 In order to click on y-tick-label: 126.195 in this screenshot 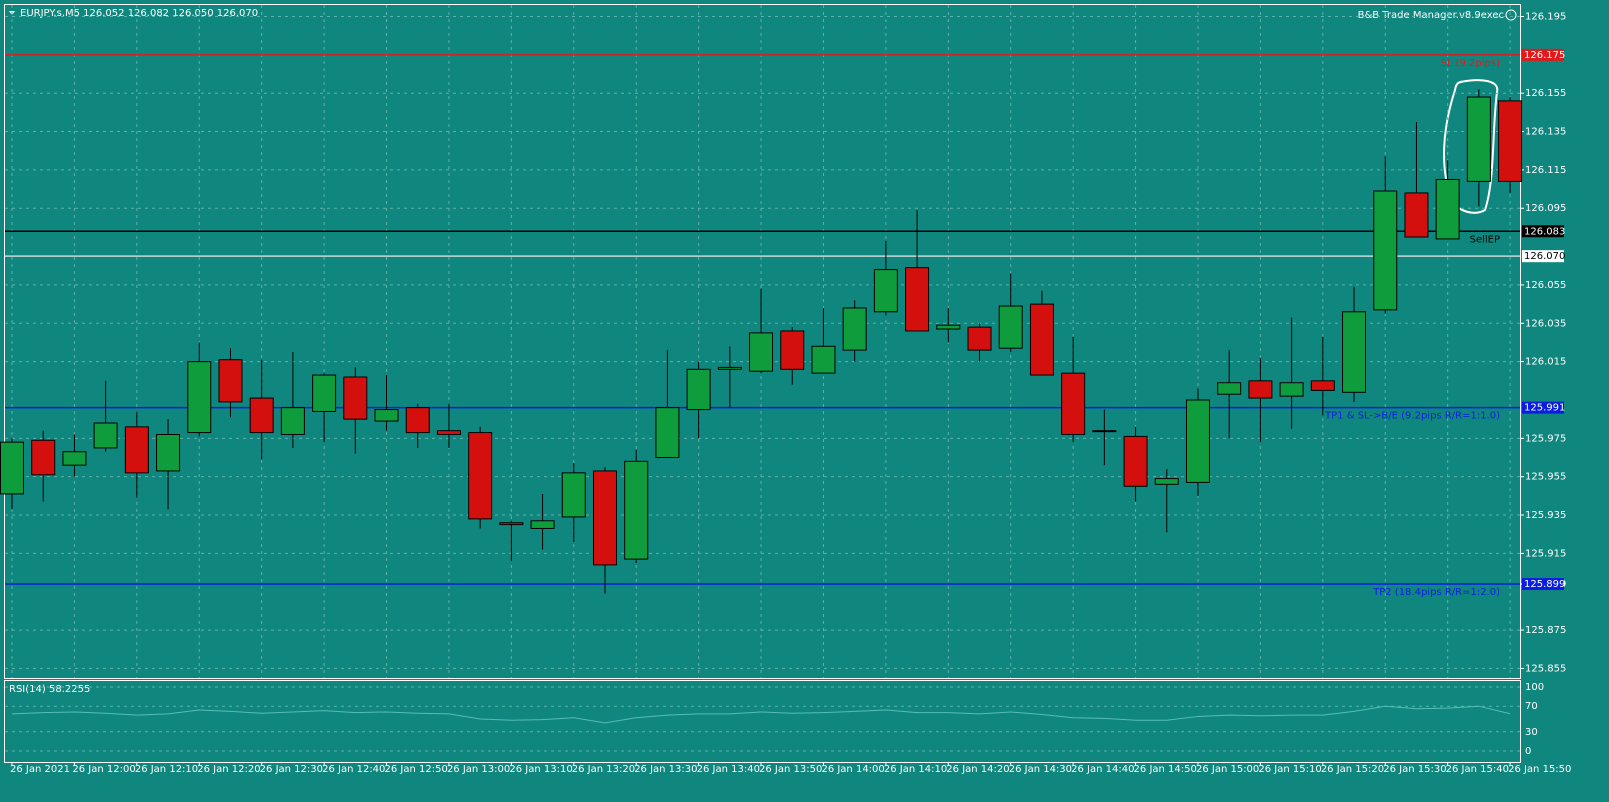, I will do `click(1545, 17)`.